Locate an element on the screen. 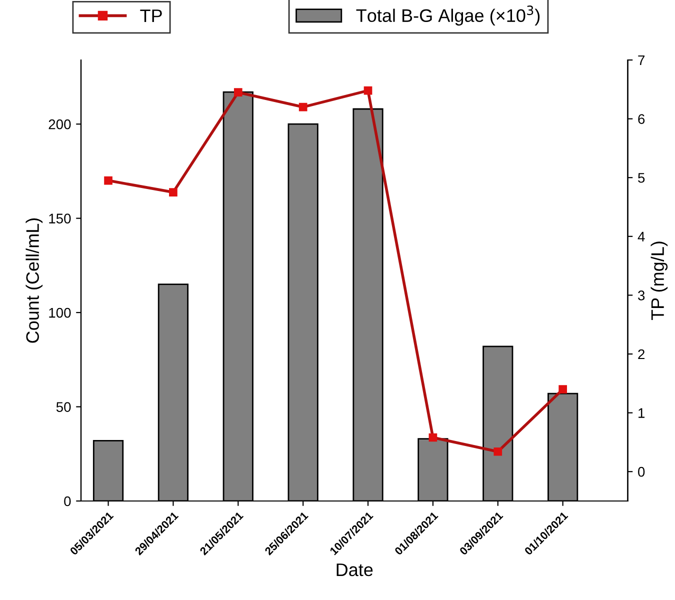 This screenshot has width=675, height=600. y2-tick-label: 7 is located at coordinates (641, 60).